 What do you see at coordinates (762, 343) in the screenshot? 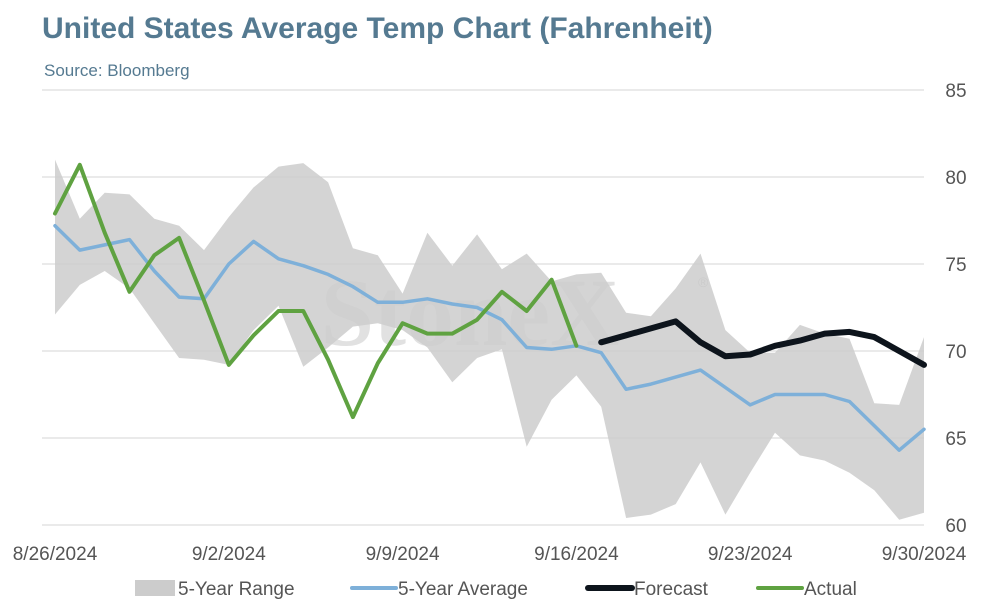
I see `series-line-forecast` at bounding box center [762, 343].